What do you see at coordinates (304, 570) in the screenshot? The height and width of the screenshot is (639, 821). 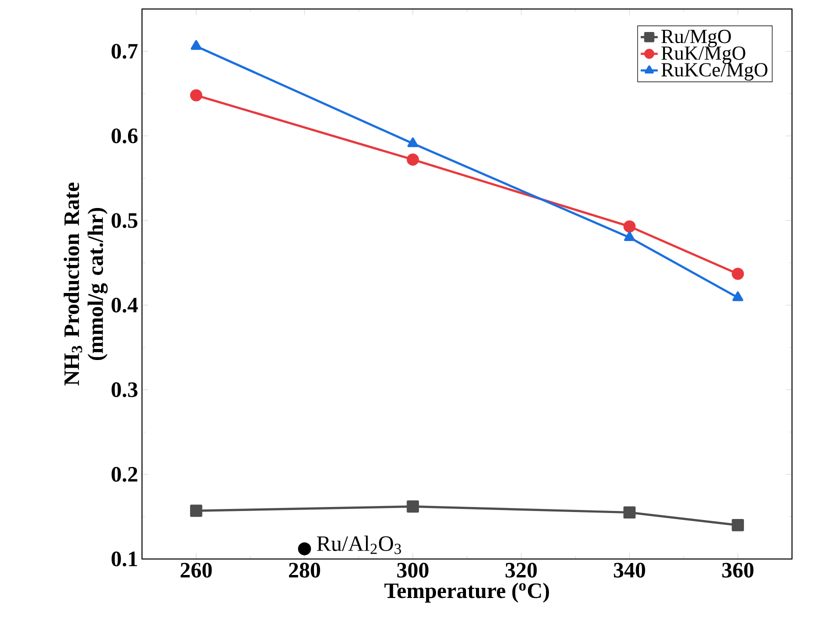 I see `x-tick-label: 280` at bounding box center [304, 570].